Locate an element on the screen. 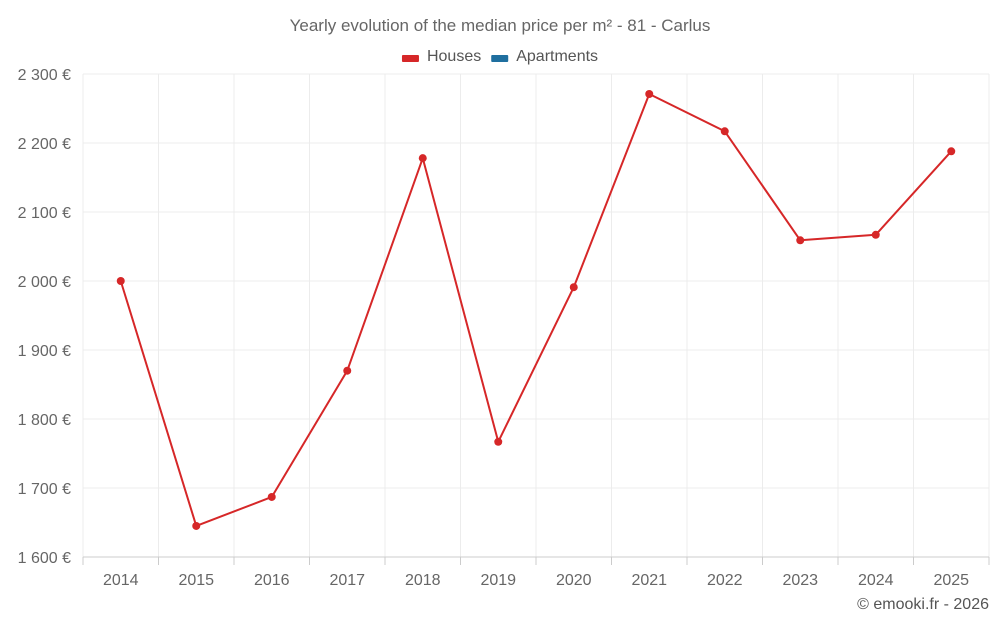 The height and width of the screenshot is (625, 1000). y-tick-label: 2 100 € is located at coordinates (44, 213).